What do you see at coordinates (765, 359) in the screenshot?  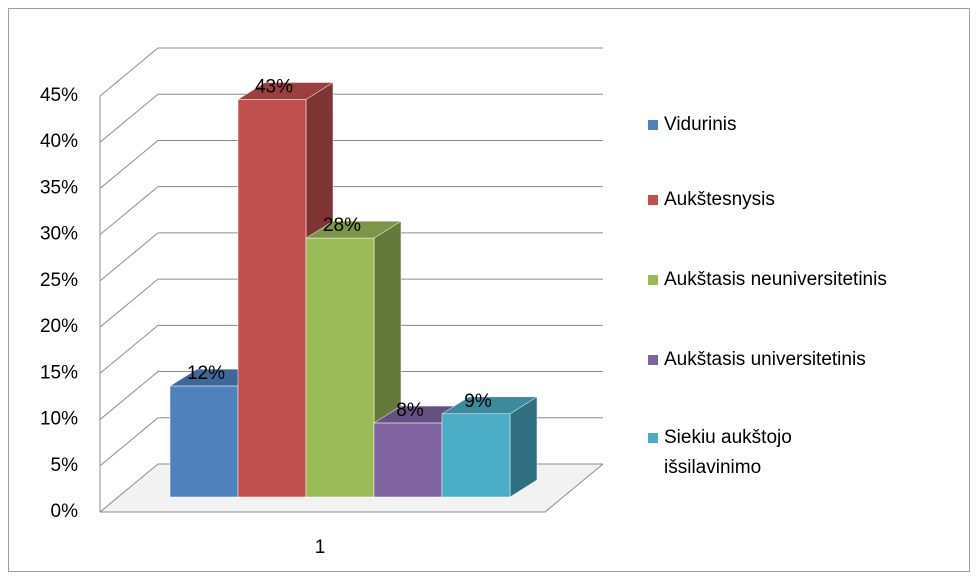 I see `legend-label: Aukštasis universitetinis` at bounding box center [765, 359].